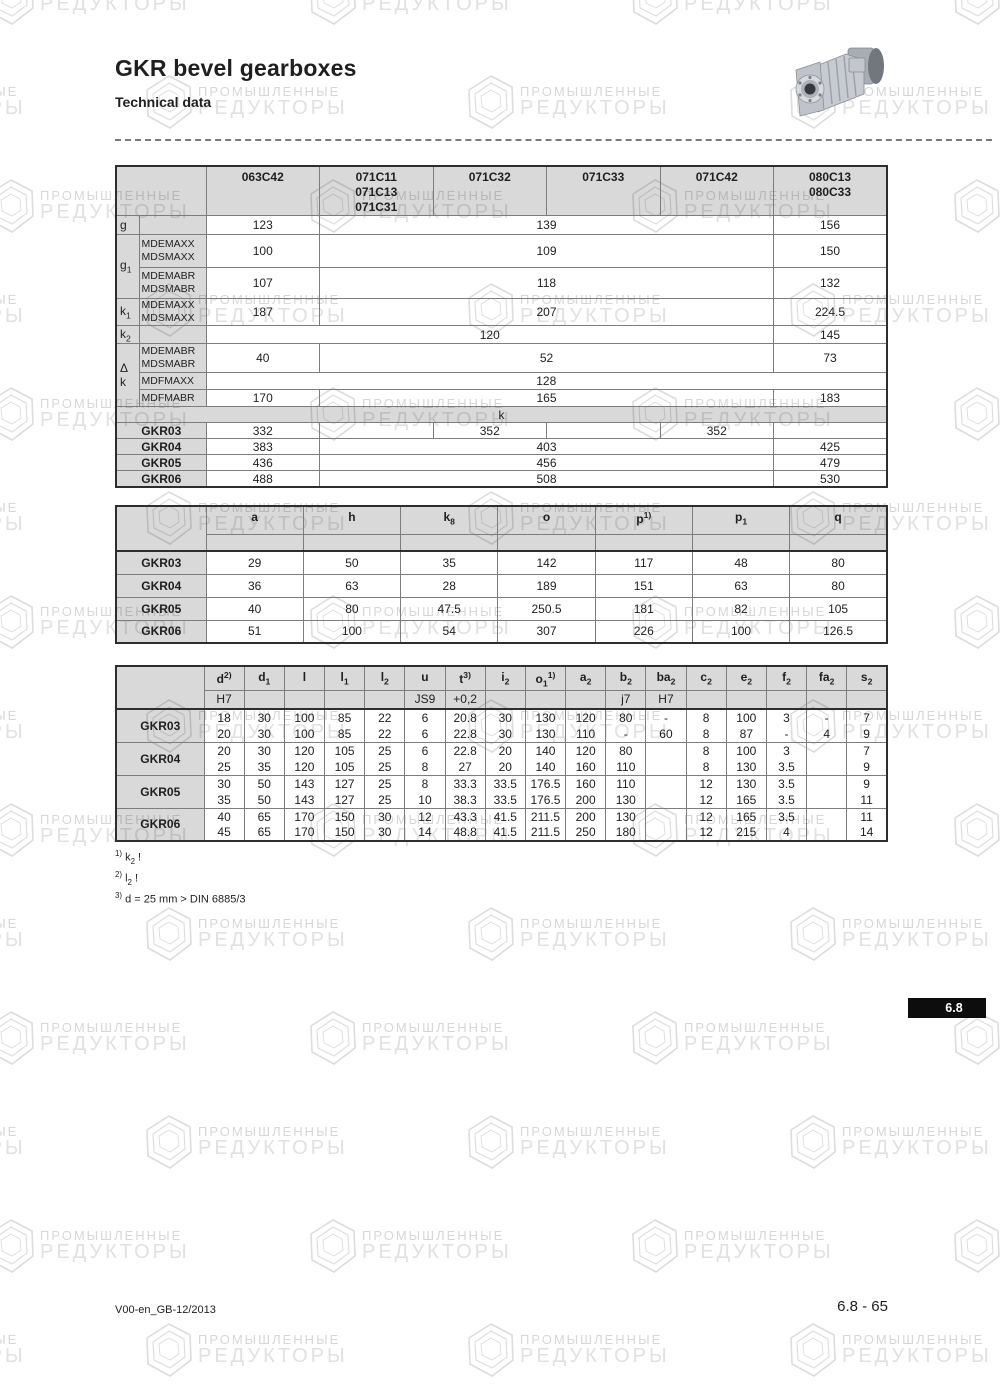  Describe the element at coordinates (161, 447) in the screenshot. I see `row-label: GKR04` at that location.